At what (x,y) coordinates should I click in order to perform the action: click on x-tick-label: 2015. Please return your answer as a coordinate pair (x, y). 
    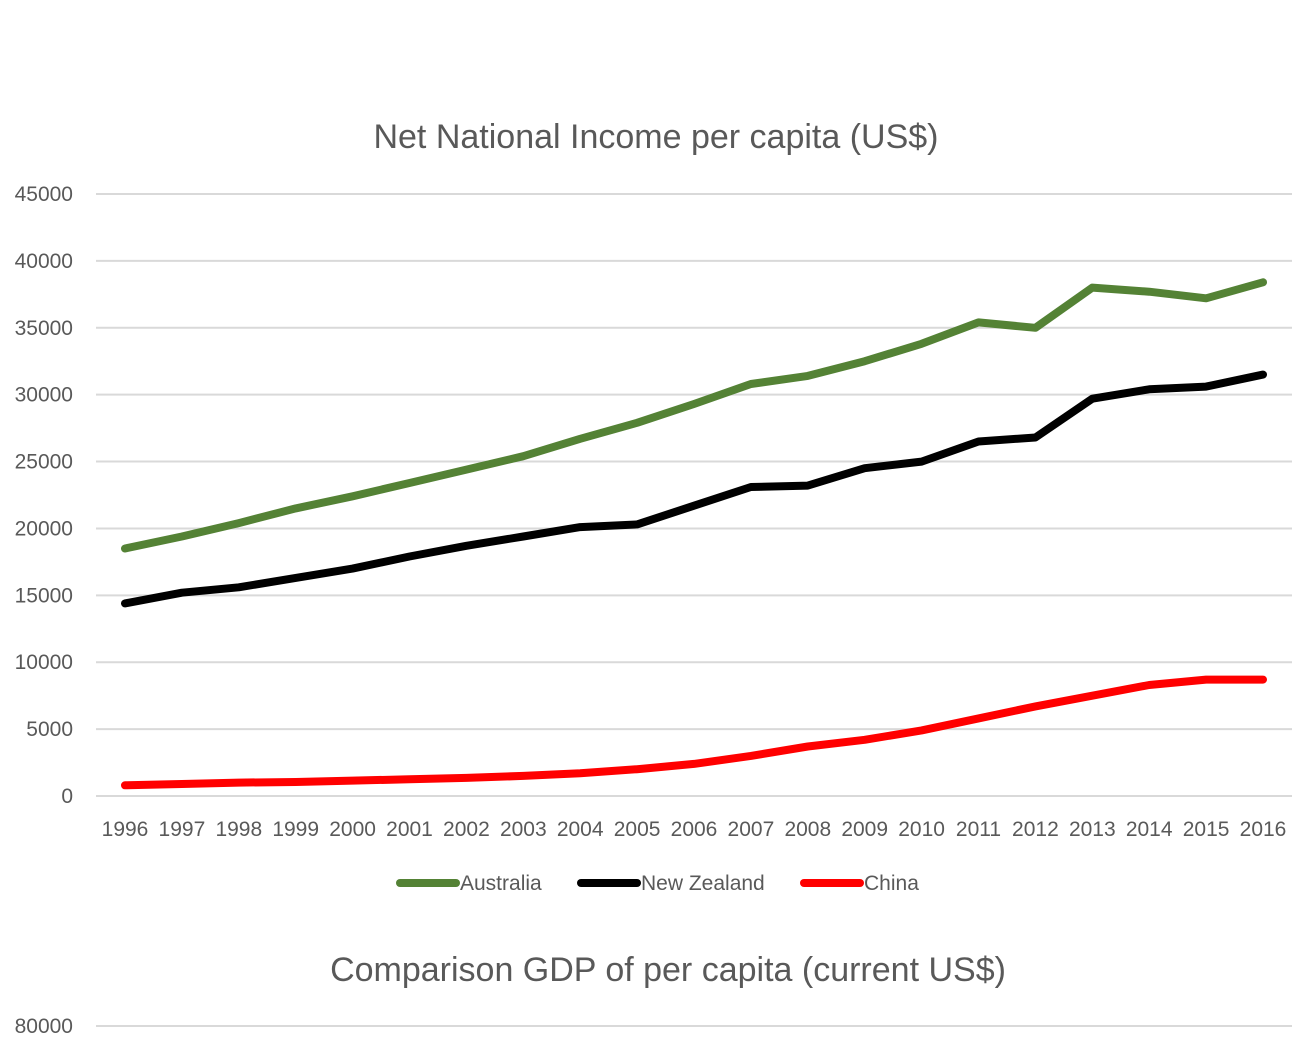
    Looking at the image, I should click on (1206, 829).